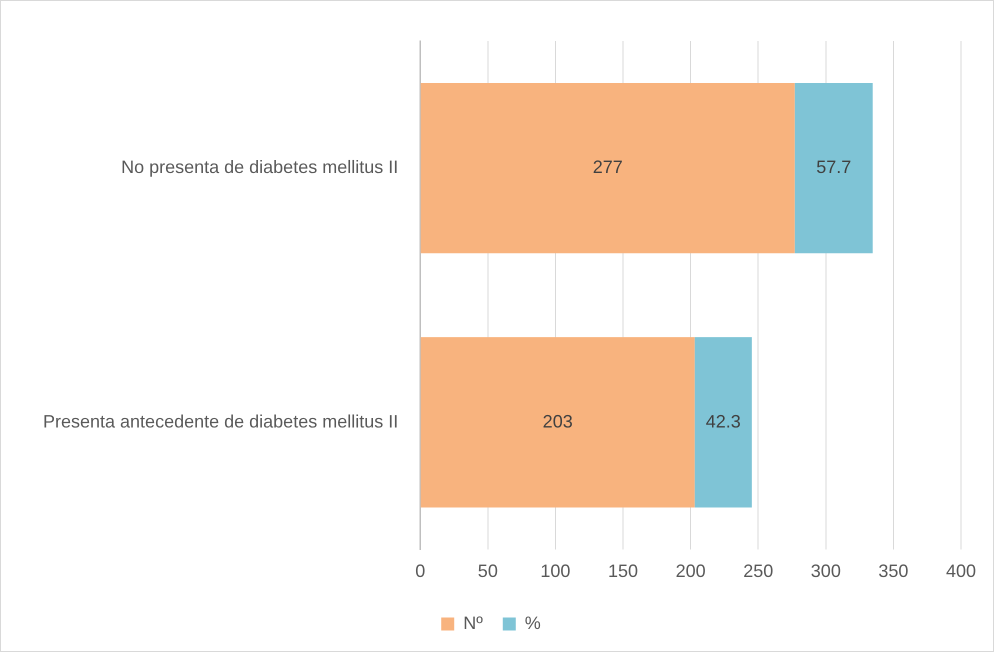 The image size is (994, 652). What do you see at coordinates (220, 421) in the screenshot?
I see `y-tick-label: Presenta antecedente de diabetes mellitus II` at bounding box center [220, 421].